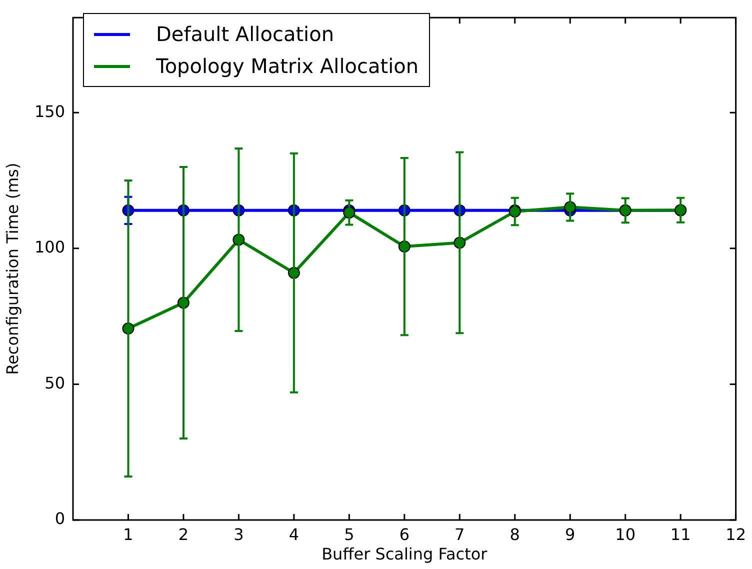  Describe the element at coordinates (294, 534) in the screenshot. I see `x-tick-label: 4` at that location.